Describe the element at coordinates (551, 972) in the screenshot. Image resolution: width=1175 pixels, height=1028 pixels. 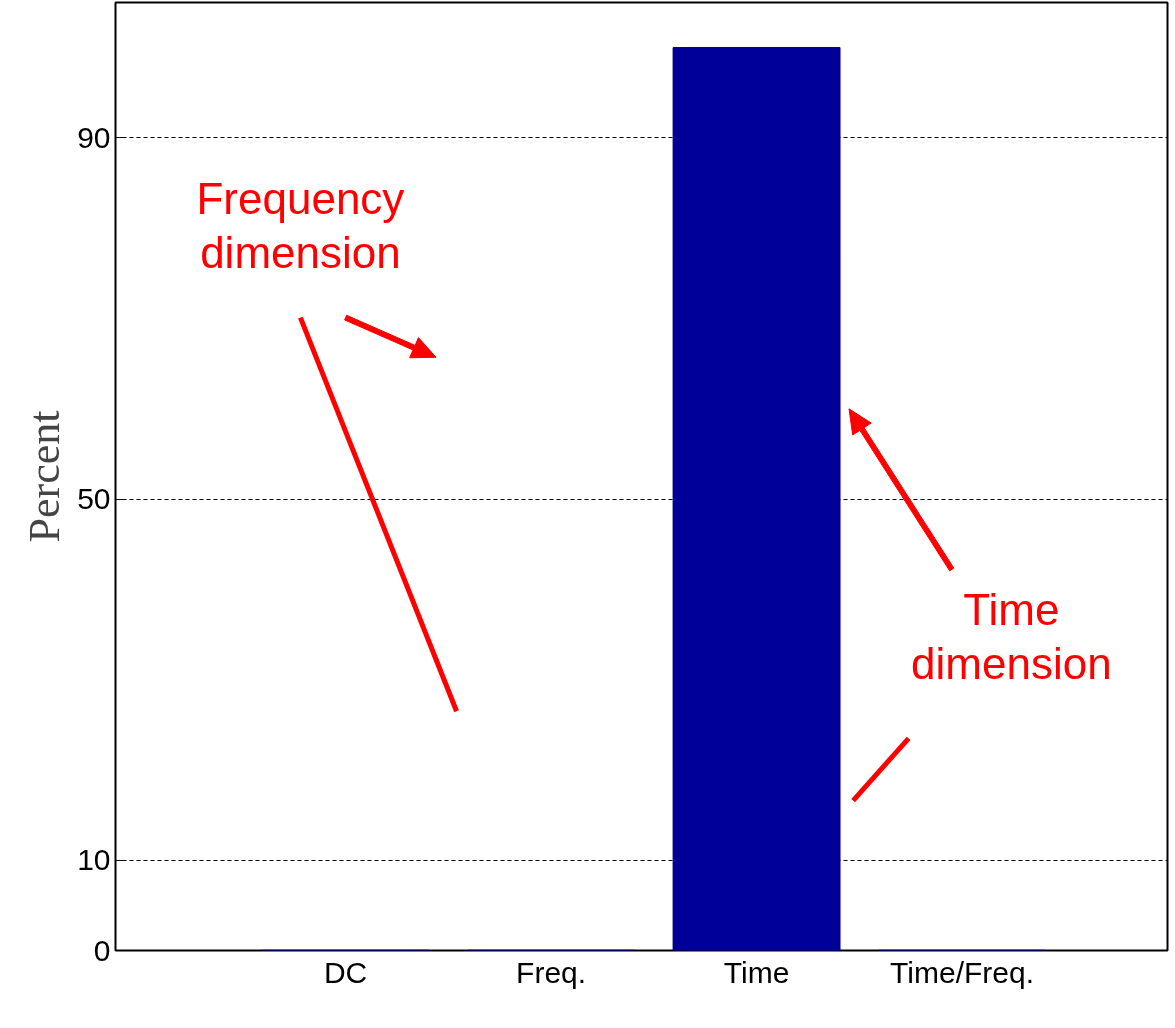
I see `x-tick-label: Freq.` at that location.